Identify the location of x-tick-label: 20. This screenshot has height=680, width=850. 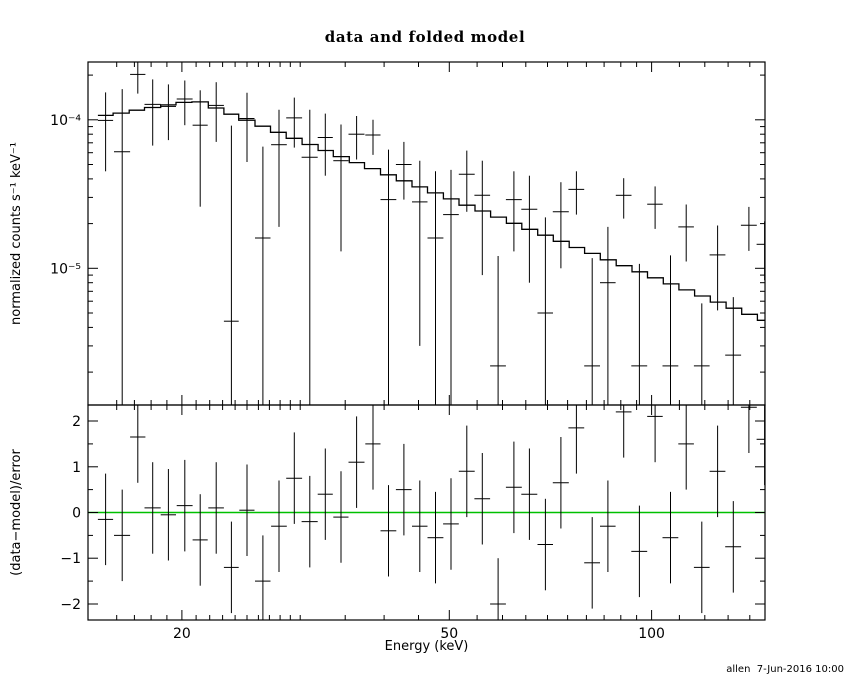
(182, 634).